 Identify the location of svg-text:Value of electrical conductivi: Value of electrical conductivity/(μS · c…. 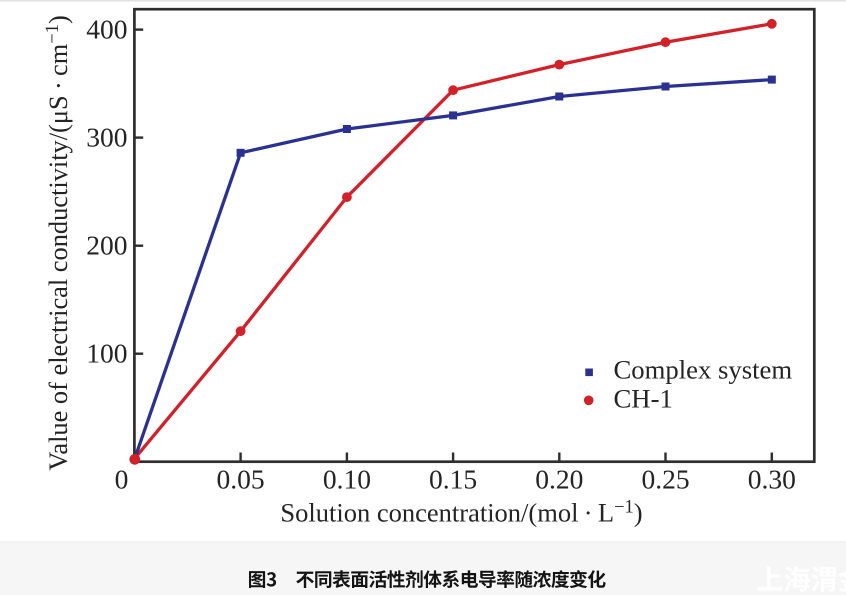
(58, 243).